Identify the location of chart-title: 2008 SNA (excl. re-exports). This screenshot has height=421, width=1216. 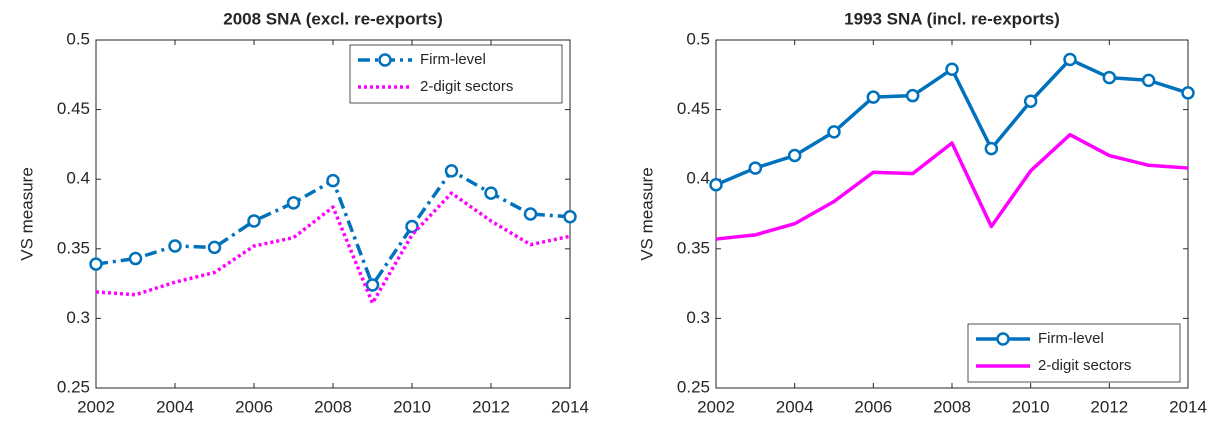
(333, 18).